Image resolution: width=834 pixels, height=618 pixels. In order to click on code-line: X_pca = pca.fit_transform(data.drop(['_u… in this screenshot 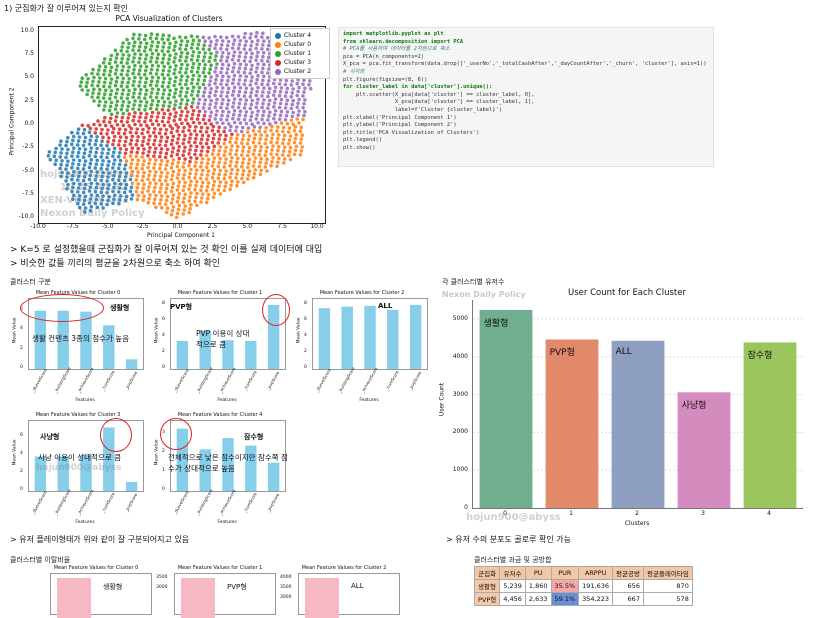, I will do `click(525, 64)`.